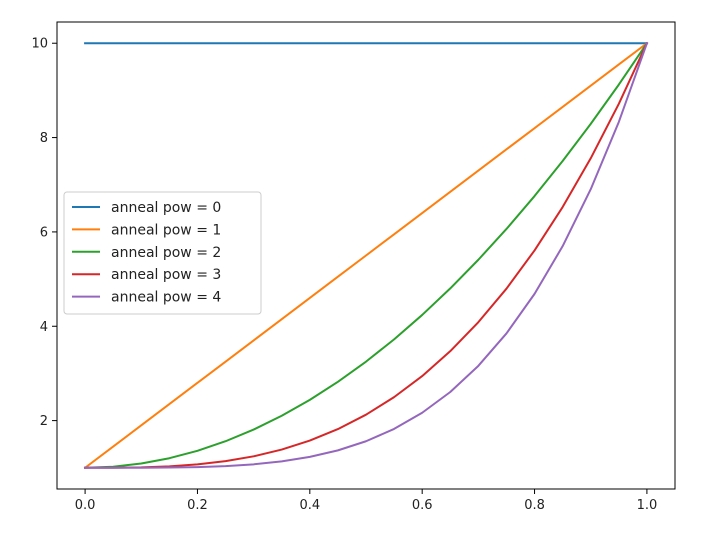 Image resolution: width=717 pixels, height=543 pixels. Describe the element at coordinates (647, 505) in the screenshot. I see `x-tick-label: 1.0` at that location.